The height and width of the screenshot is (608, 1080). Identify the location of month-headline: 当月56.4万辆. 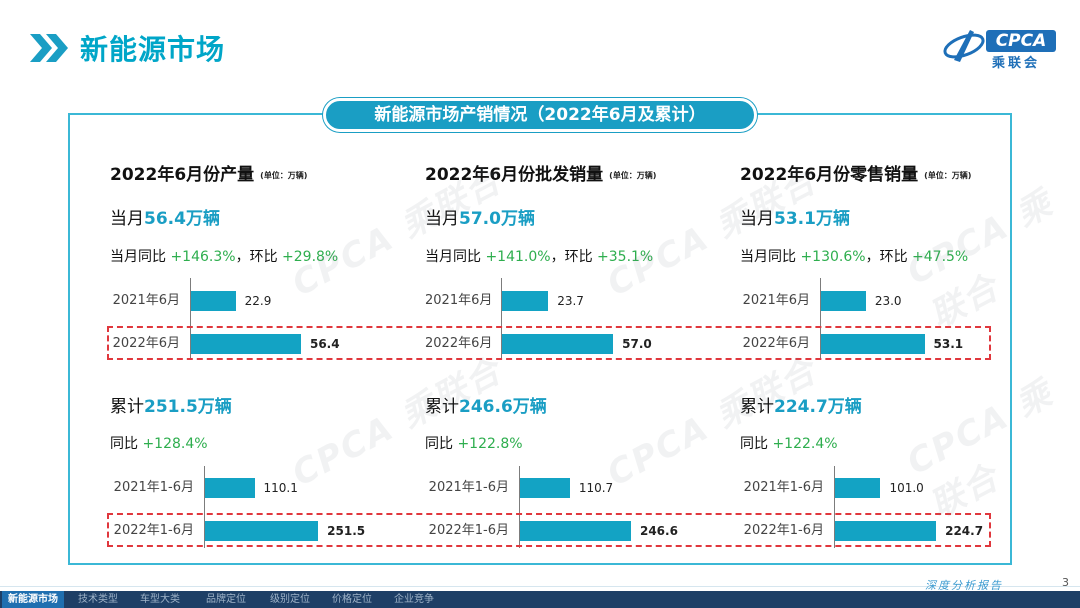
(165, 216).